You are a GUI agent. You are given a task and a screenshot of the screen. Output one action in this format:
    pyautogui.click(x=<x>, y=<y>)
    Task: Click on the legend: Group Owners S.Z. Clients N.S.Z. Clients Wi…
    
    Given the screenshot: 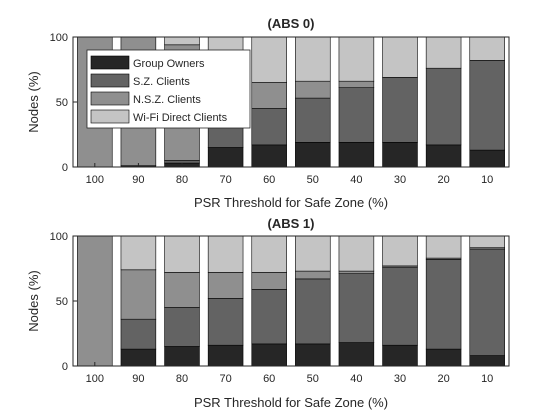 What is the action you would take?
    pyautogui.click(x=168, y=89)
    